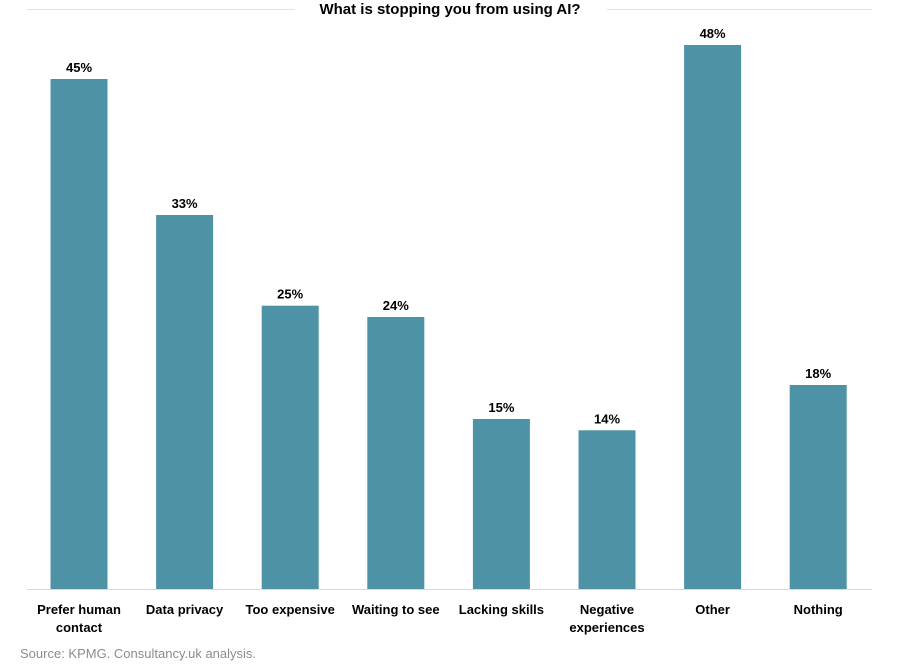 The height and width of the screenshot is (668, 900). Describe the element at coordinates (501, 609) in the screenshot. I see `category-label-5: Lacking skills` at that location.